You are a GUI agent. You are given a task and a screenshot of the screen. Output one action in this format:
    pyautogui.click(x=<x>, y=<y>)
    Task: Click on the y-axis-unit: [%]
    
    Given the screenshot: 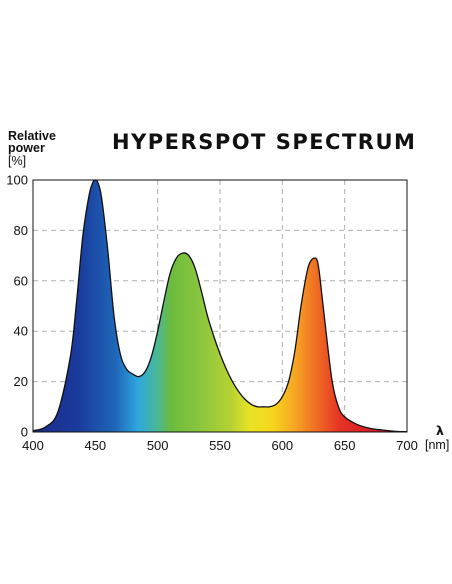 What is the action you would take?
    pyautogui.click(x=17, y=161)
    